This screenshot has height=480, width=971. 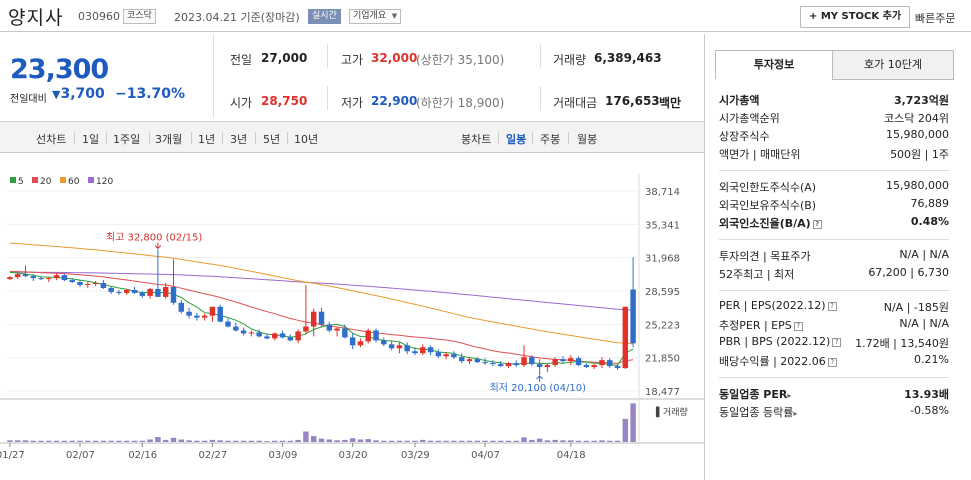 I want to click on x-tick-label: 02/16, so click(x=142, y=455).